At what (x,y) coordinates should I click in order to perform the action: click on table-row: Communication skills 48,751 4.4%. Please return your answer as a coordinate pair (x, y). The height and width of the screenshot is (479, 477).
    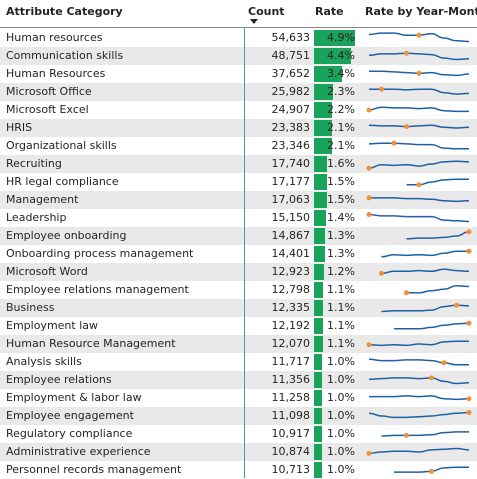
    Looking at the image, I should click on (238, 56).